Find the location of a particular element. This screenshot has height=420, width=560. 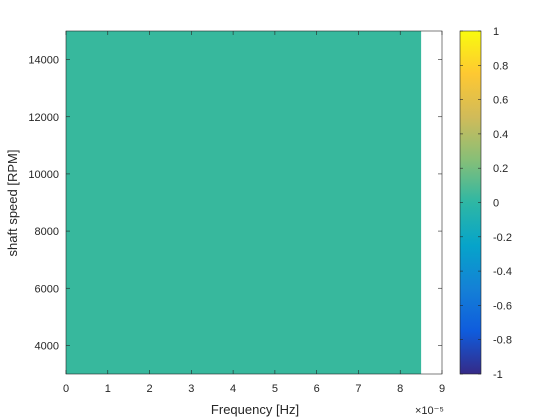

x-tick-label: 8 is located at coordinates (400, 389).